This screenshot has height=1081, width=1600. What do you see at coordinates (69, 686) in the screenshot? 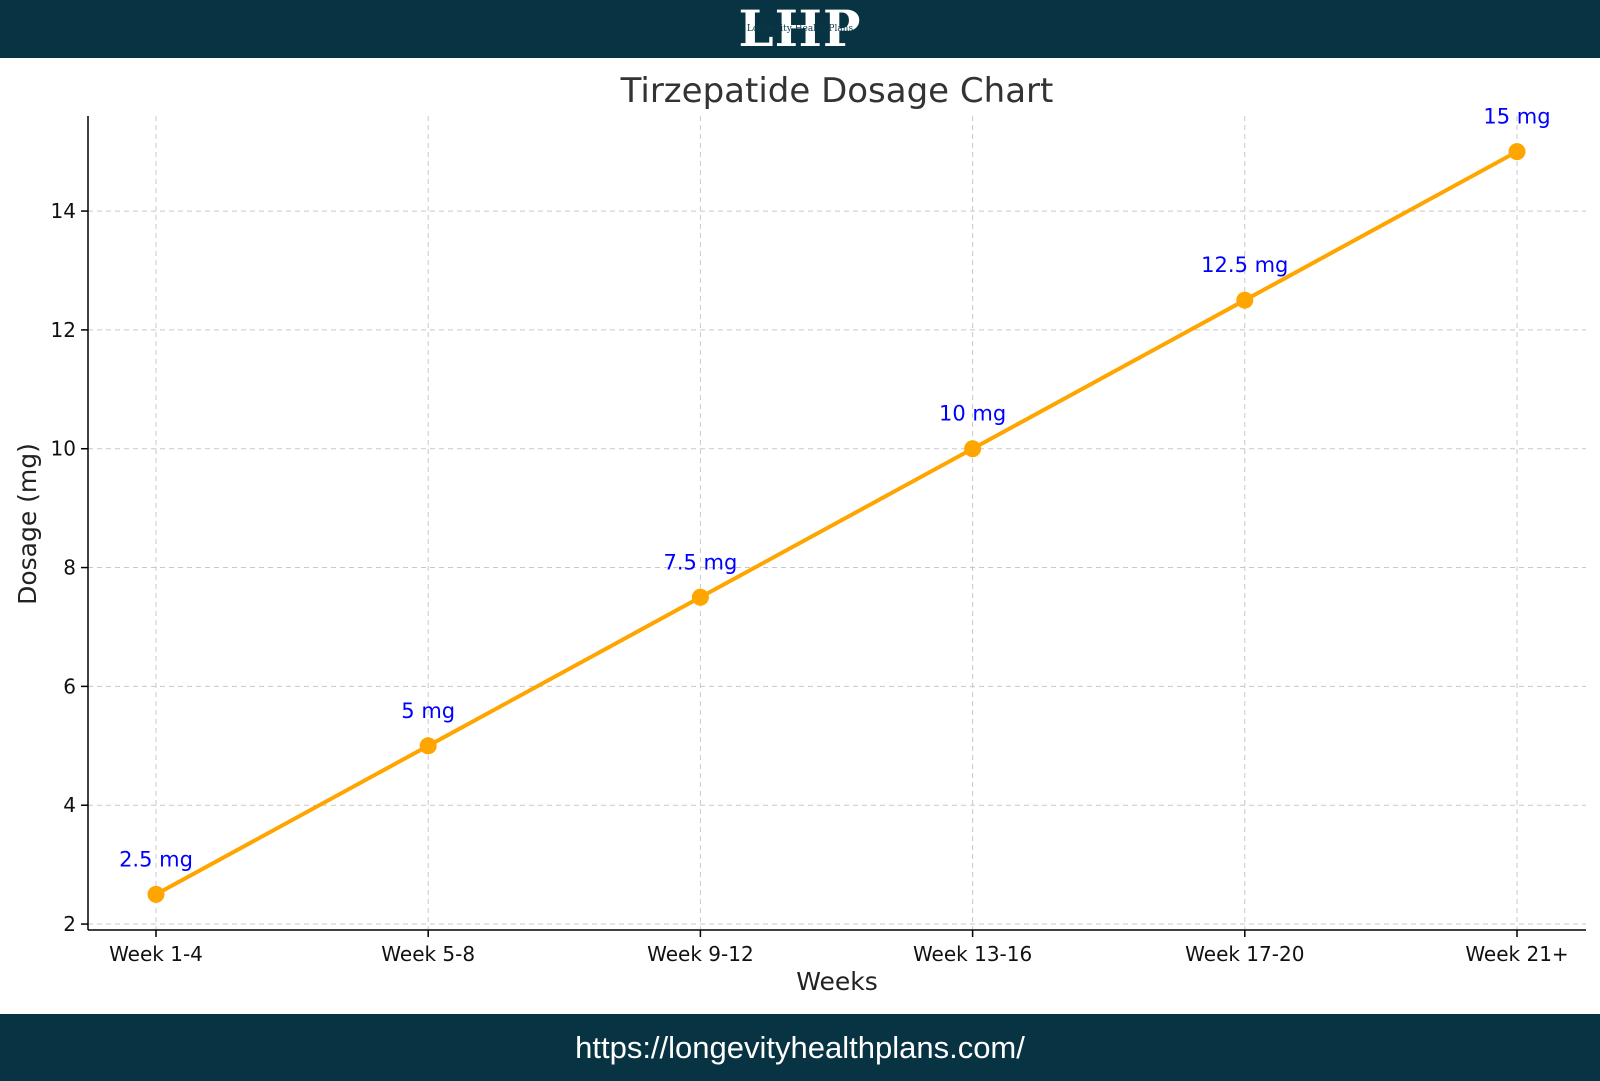
I see `y-tick-label: 6` at bounding box center [69, 686].